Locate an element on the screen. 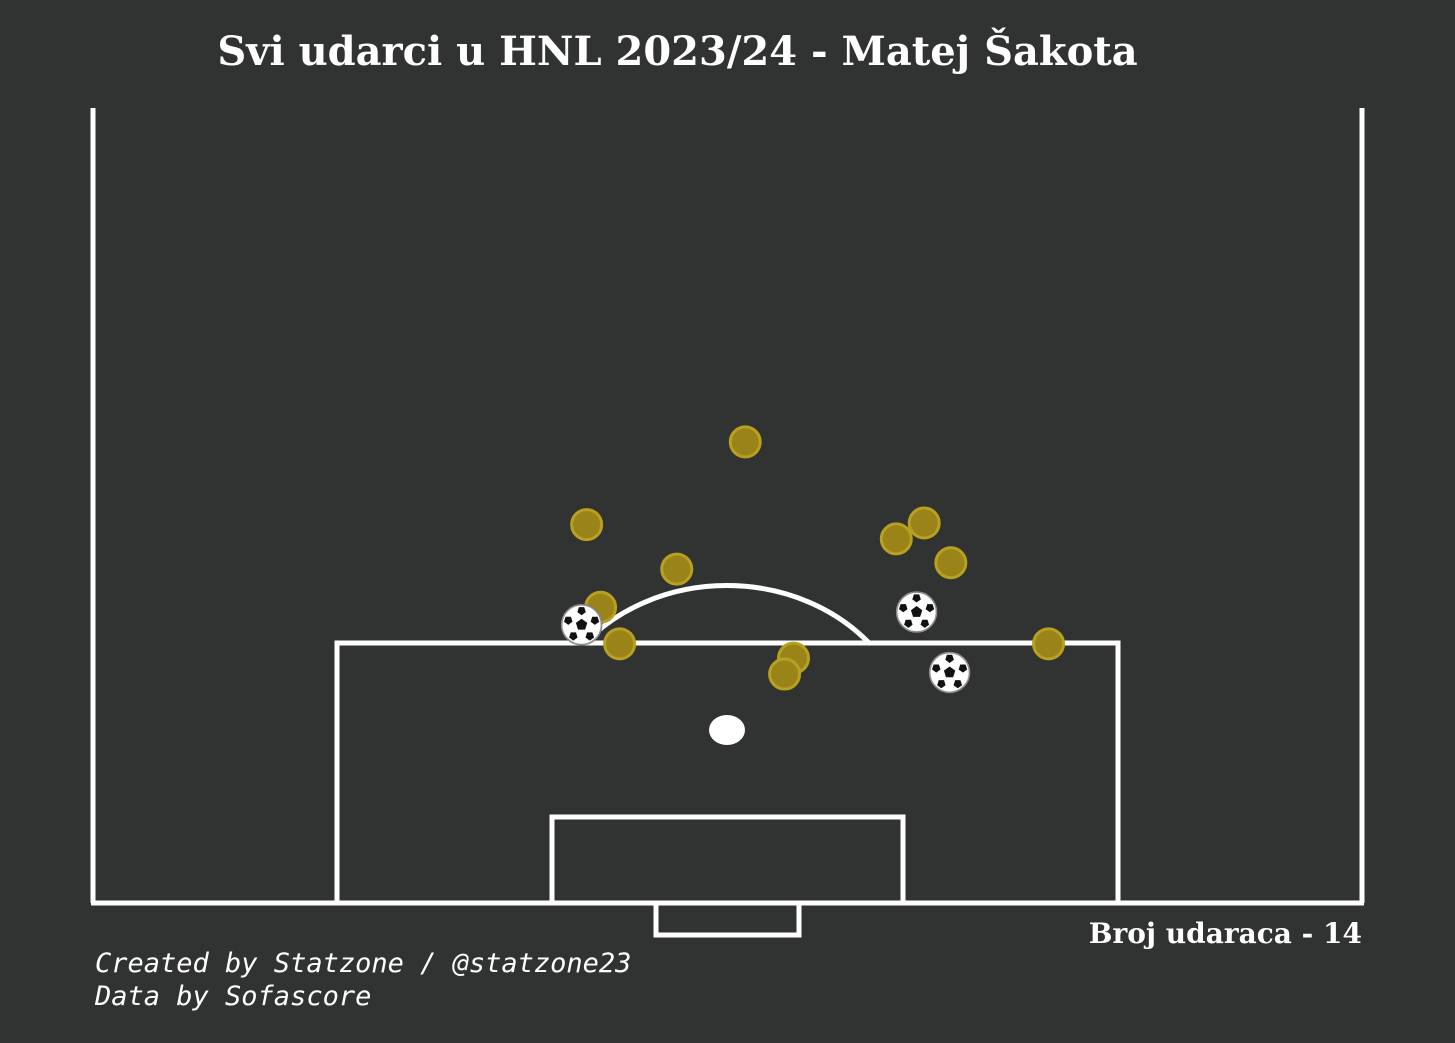  shots-layer is located at coordinates (813, 559).